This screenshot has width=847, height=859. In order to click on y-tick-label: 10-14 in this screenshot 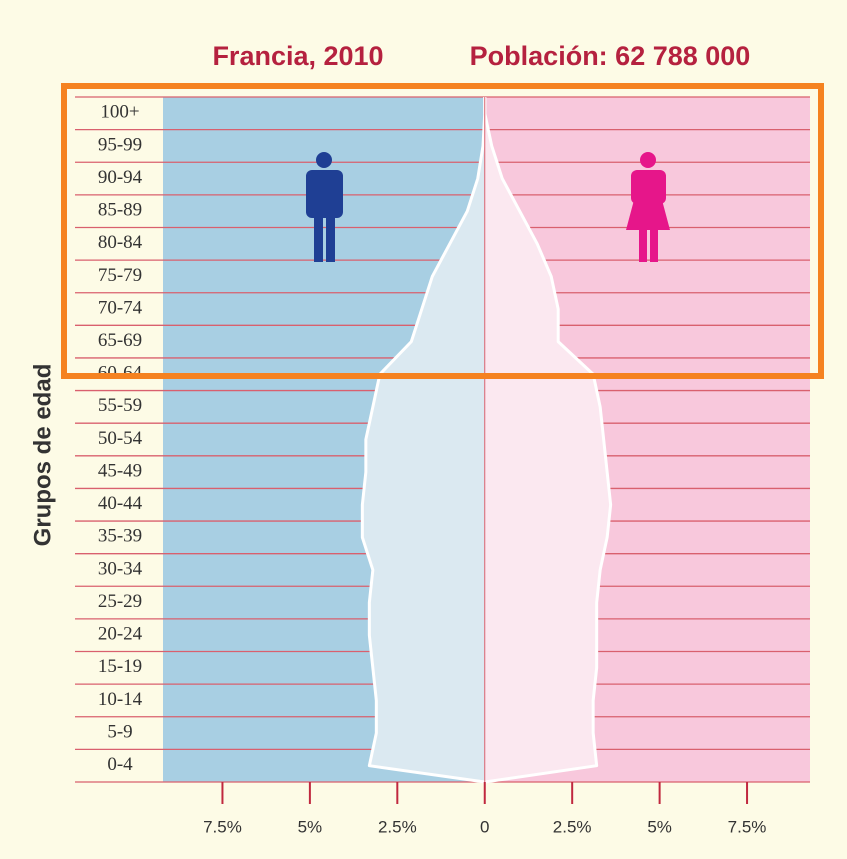, I will do `click(120, 699)`.